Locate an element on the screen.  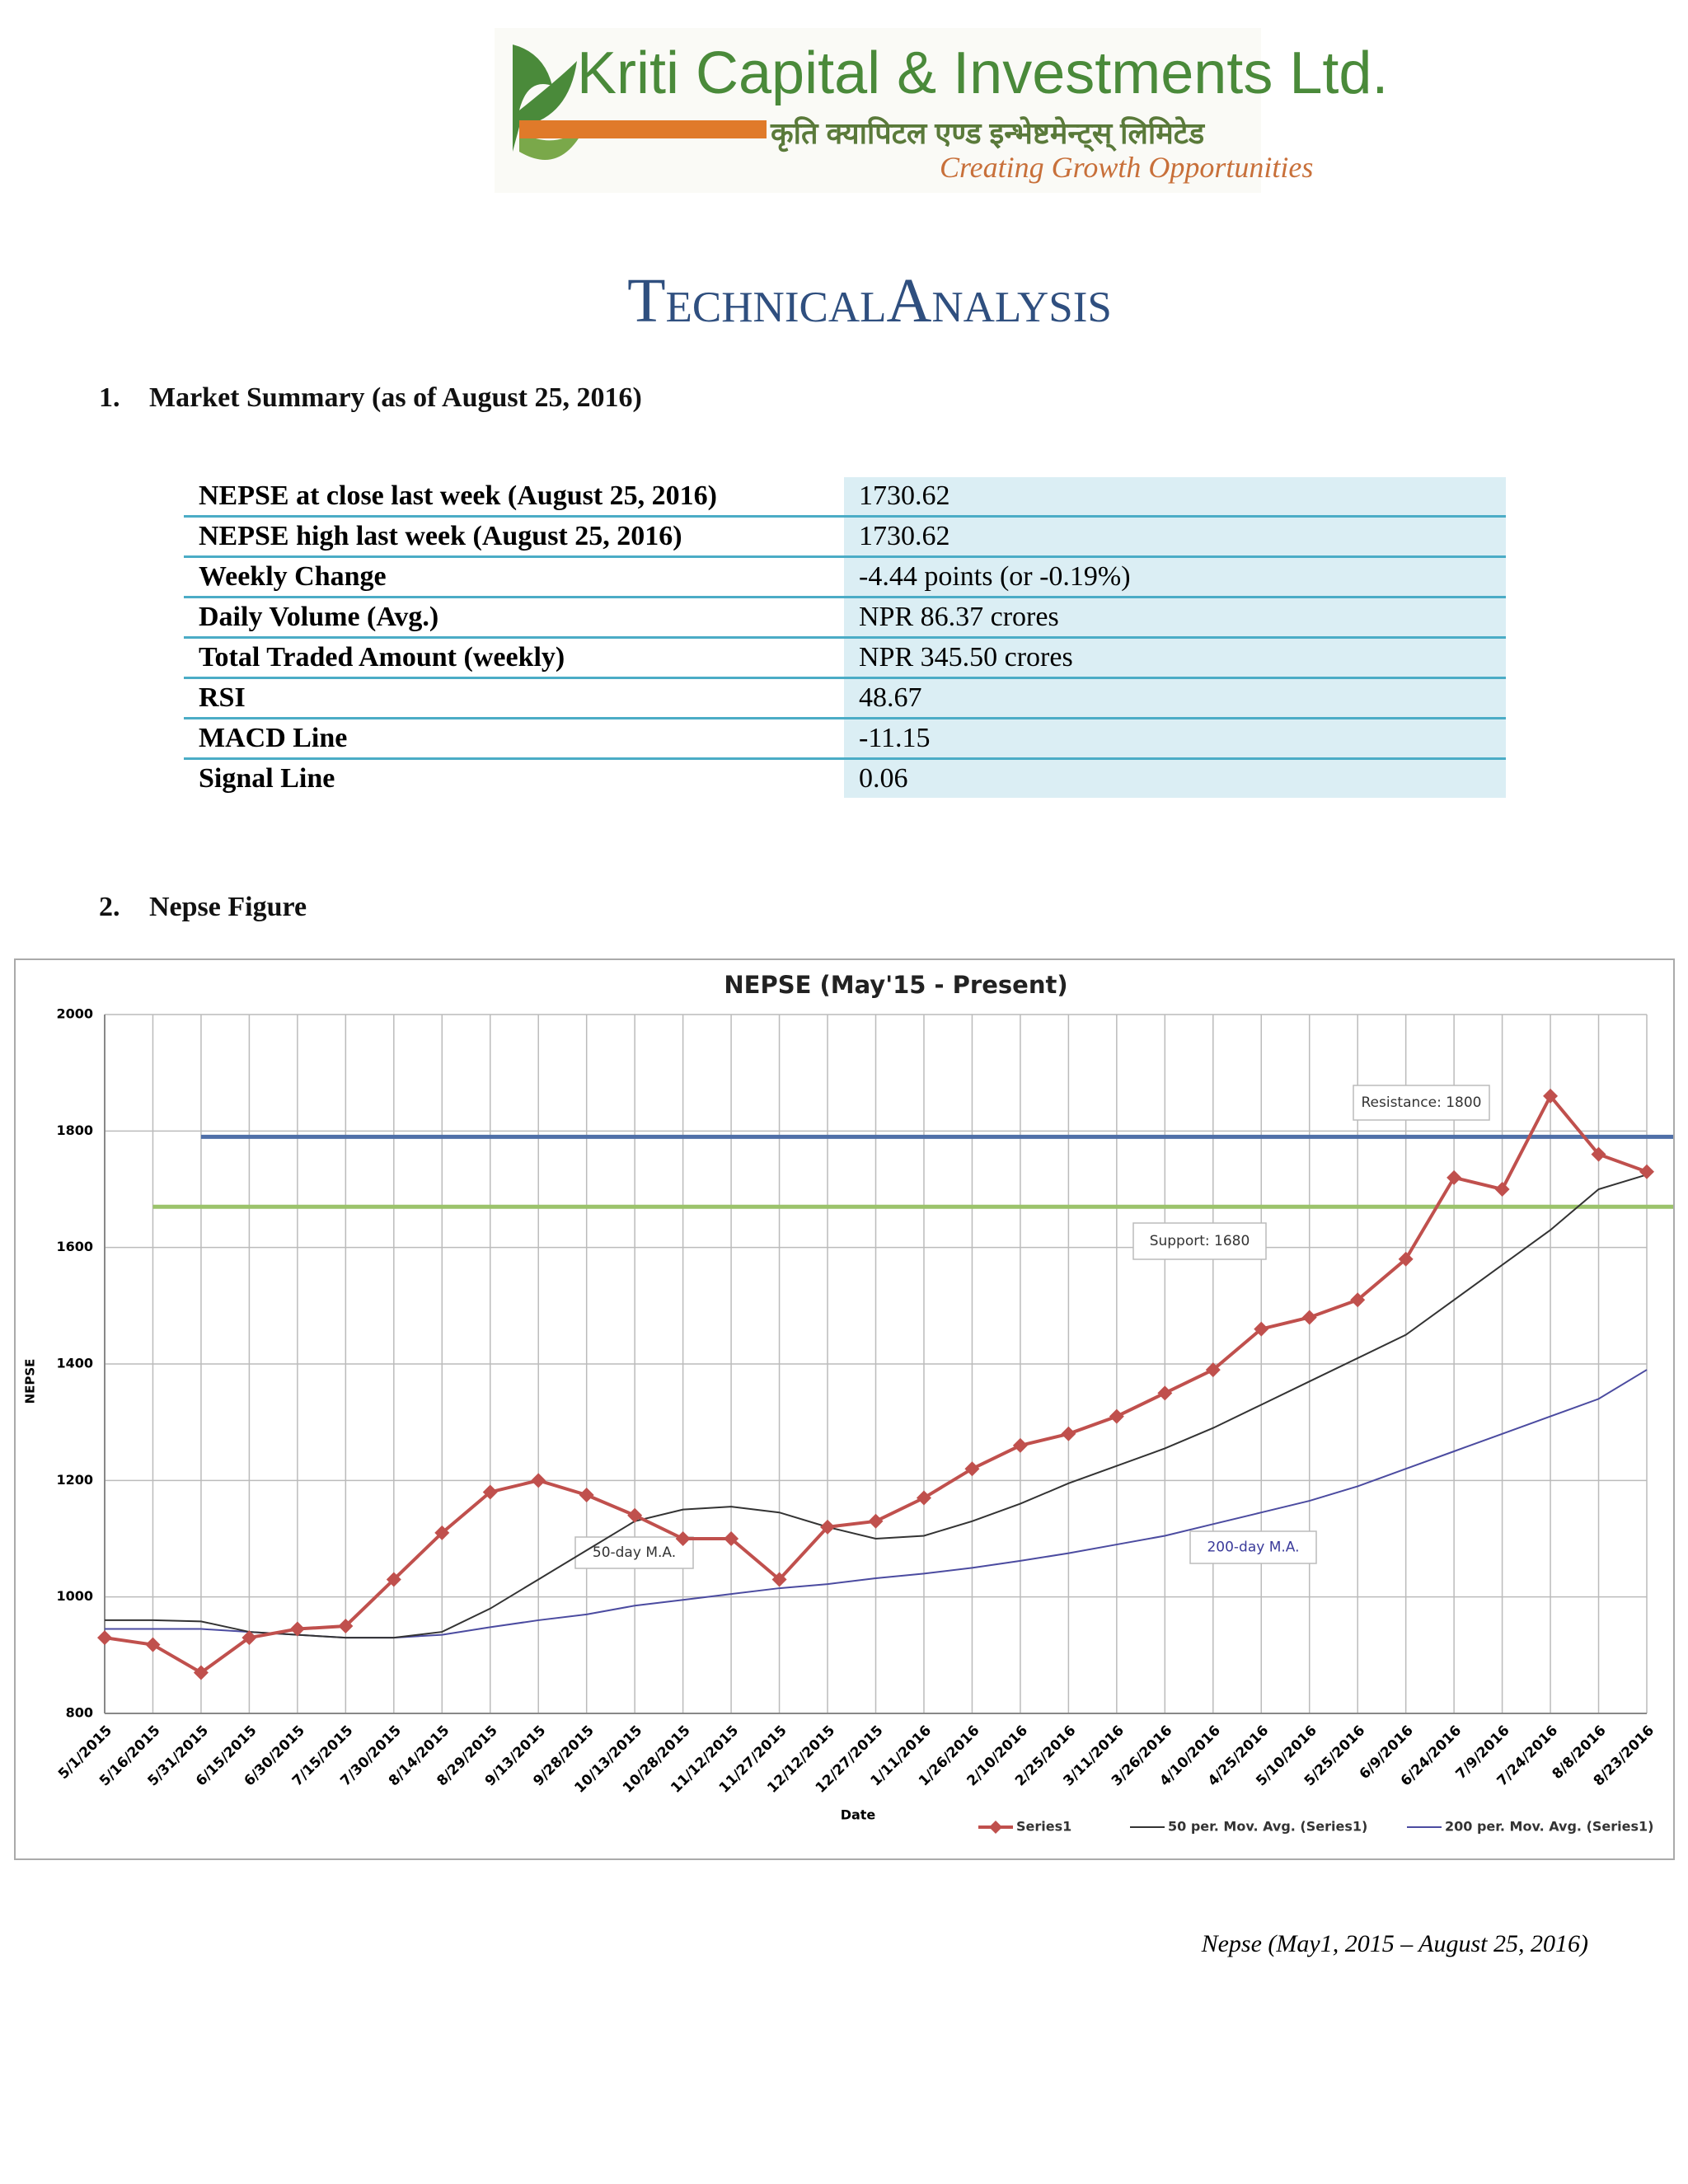
caption: Nepse (May1, 2015 – August 25, 2016) is located at coordinates (1394, 1943).